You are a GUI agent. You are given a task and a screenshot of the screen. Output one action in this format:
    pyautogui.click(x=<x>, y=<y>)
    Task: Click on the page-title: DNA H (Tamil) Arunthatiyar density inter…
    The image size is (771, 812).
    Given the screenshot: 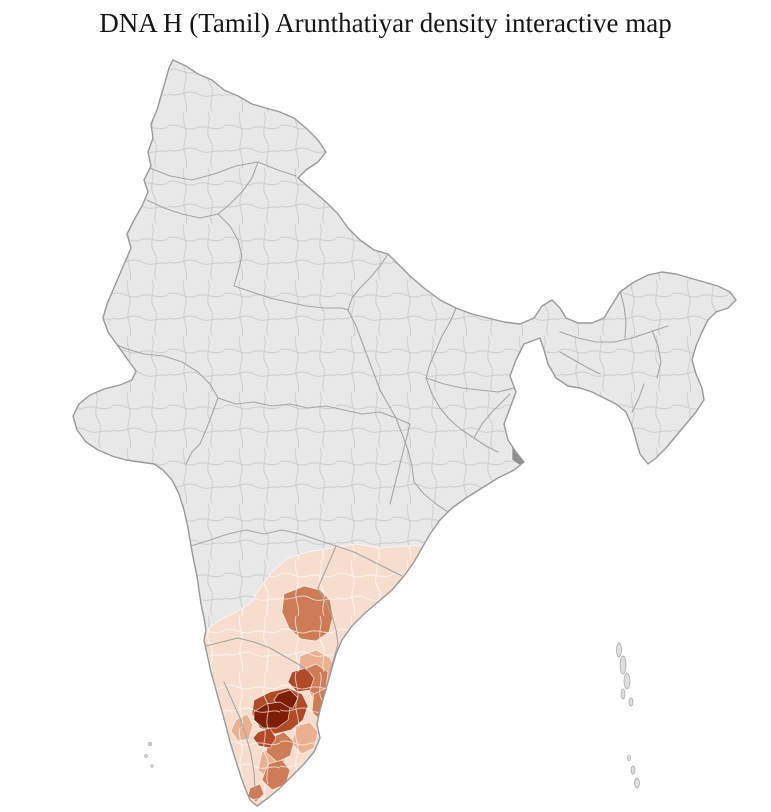 What is the action you would take?
    pyautogui.click(x=385, y=23)
    